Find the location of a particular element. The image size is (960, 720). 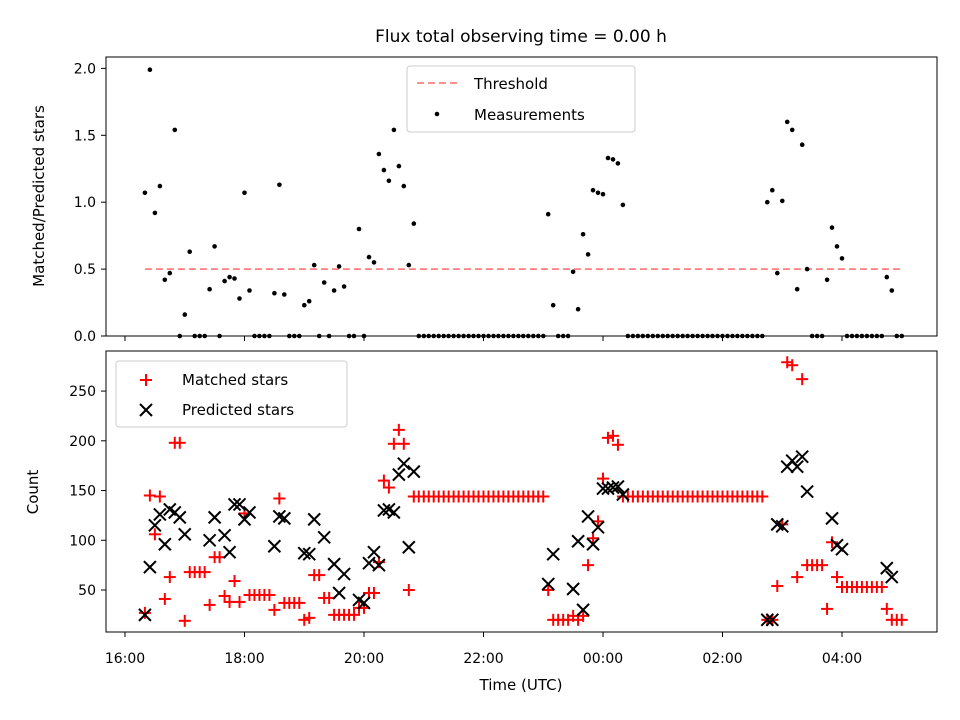

bottom-y-tick-label: 50 is located at coordinates (87, 591).